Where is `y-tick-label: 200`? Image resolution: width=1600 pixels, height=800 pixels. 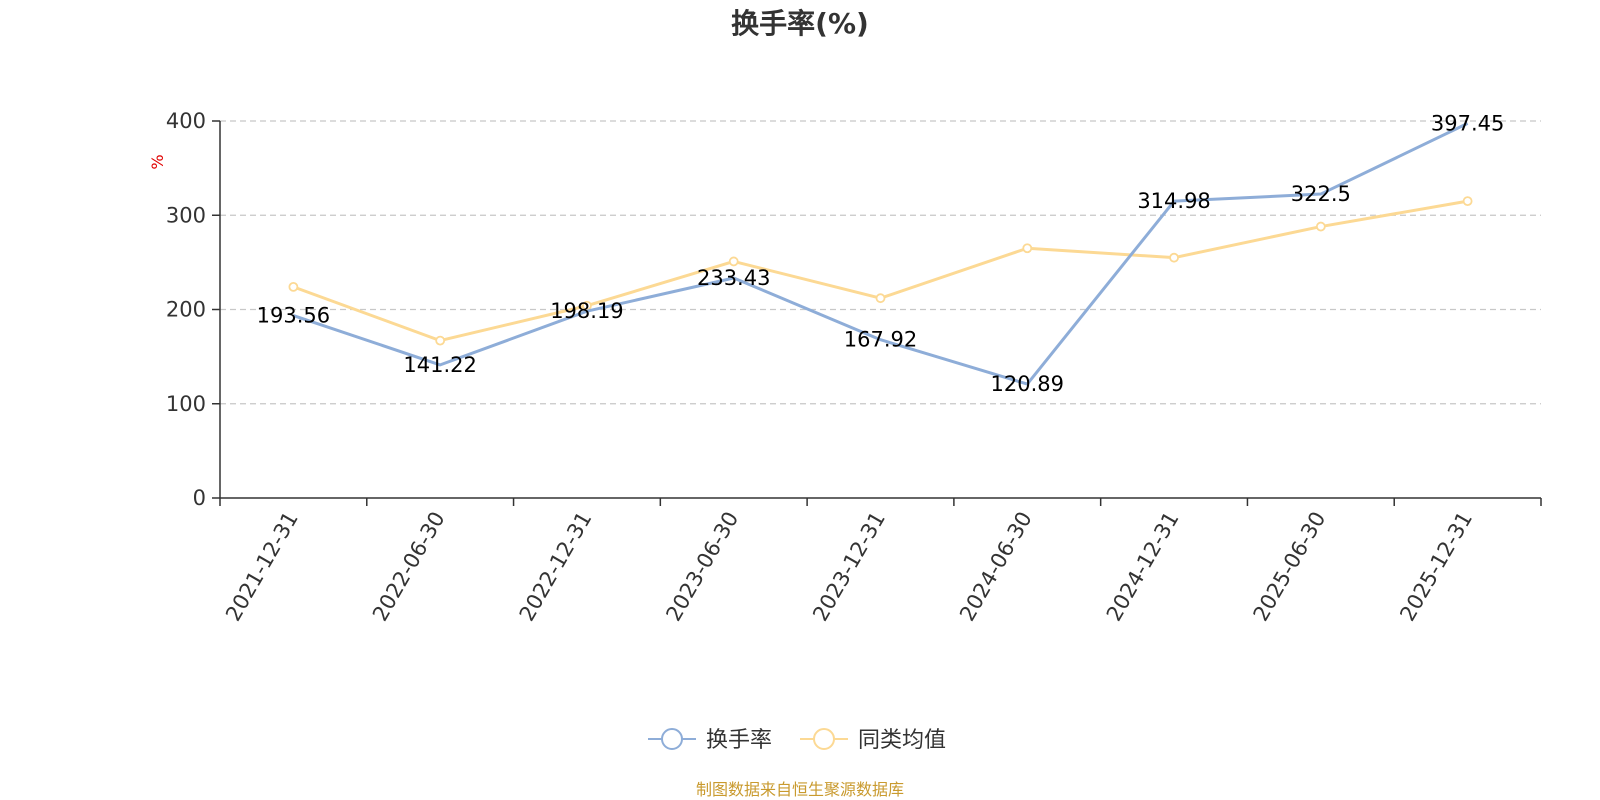 y-tick-label: 200 is located at coordinates (186, 310).